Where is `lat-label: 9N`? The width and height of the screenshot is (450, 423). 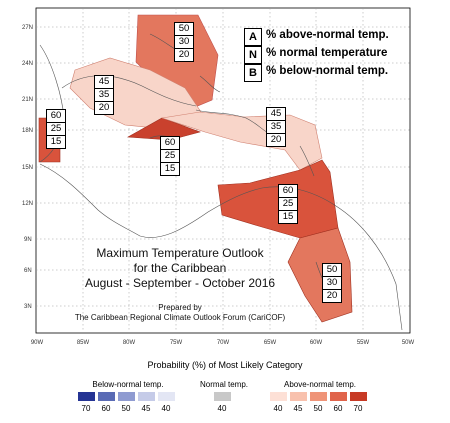 lat-label: 9N is located at coordinates (28, 240).